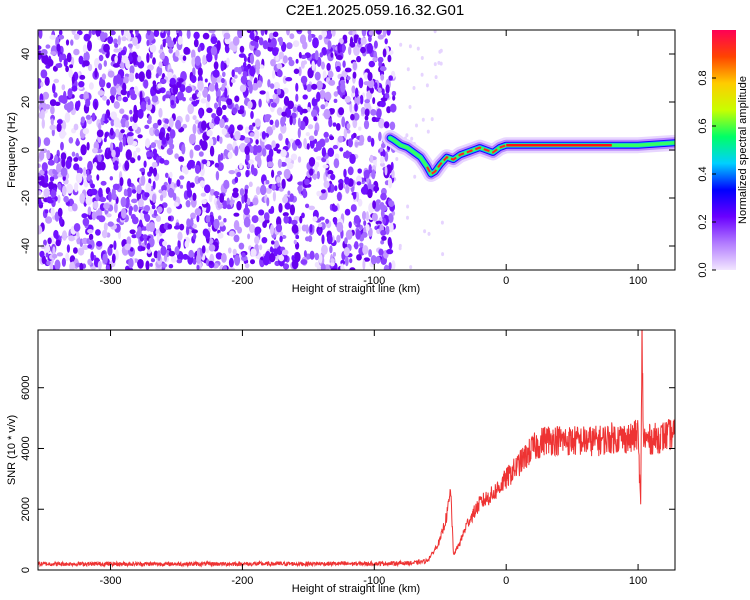  What do you see at coordinates (111, 281) in the screenshot?
I see `x-tick-label: -300` at bounding box center [111, 281].